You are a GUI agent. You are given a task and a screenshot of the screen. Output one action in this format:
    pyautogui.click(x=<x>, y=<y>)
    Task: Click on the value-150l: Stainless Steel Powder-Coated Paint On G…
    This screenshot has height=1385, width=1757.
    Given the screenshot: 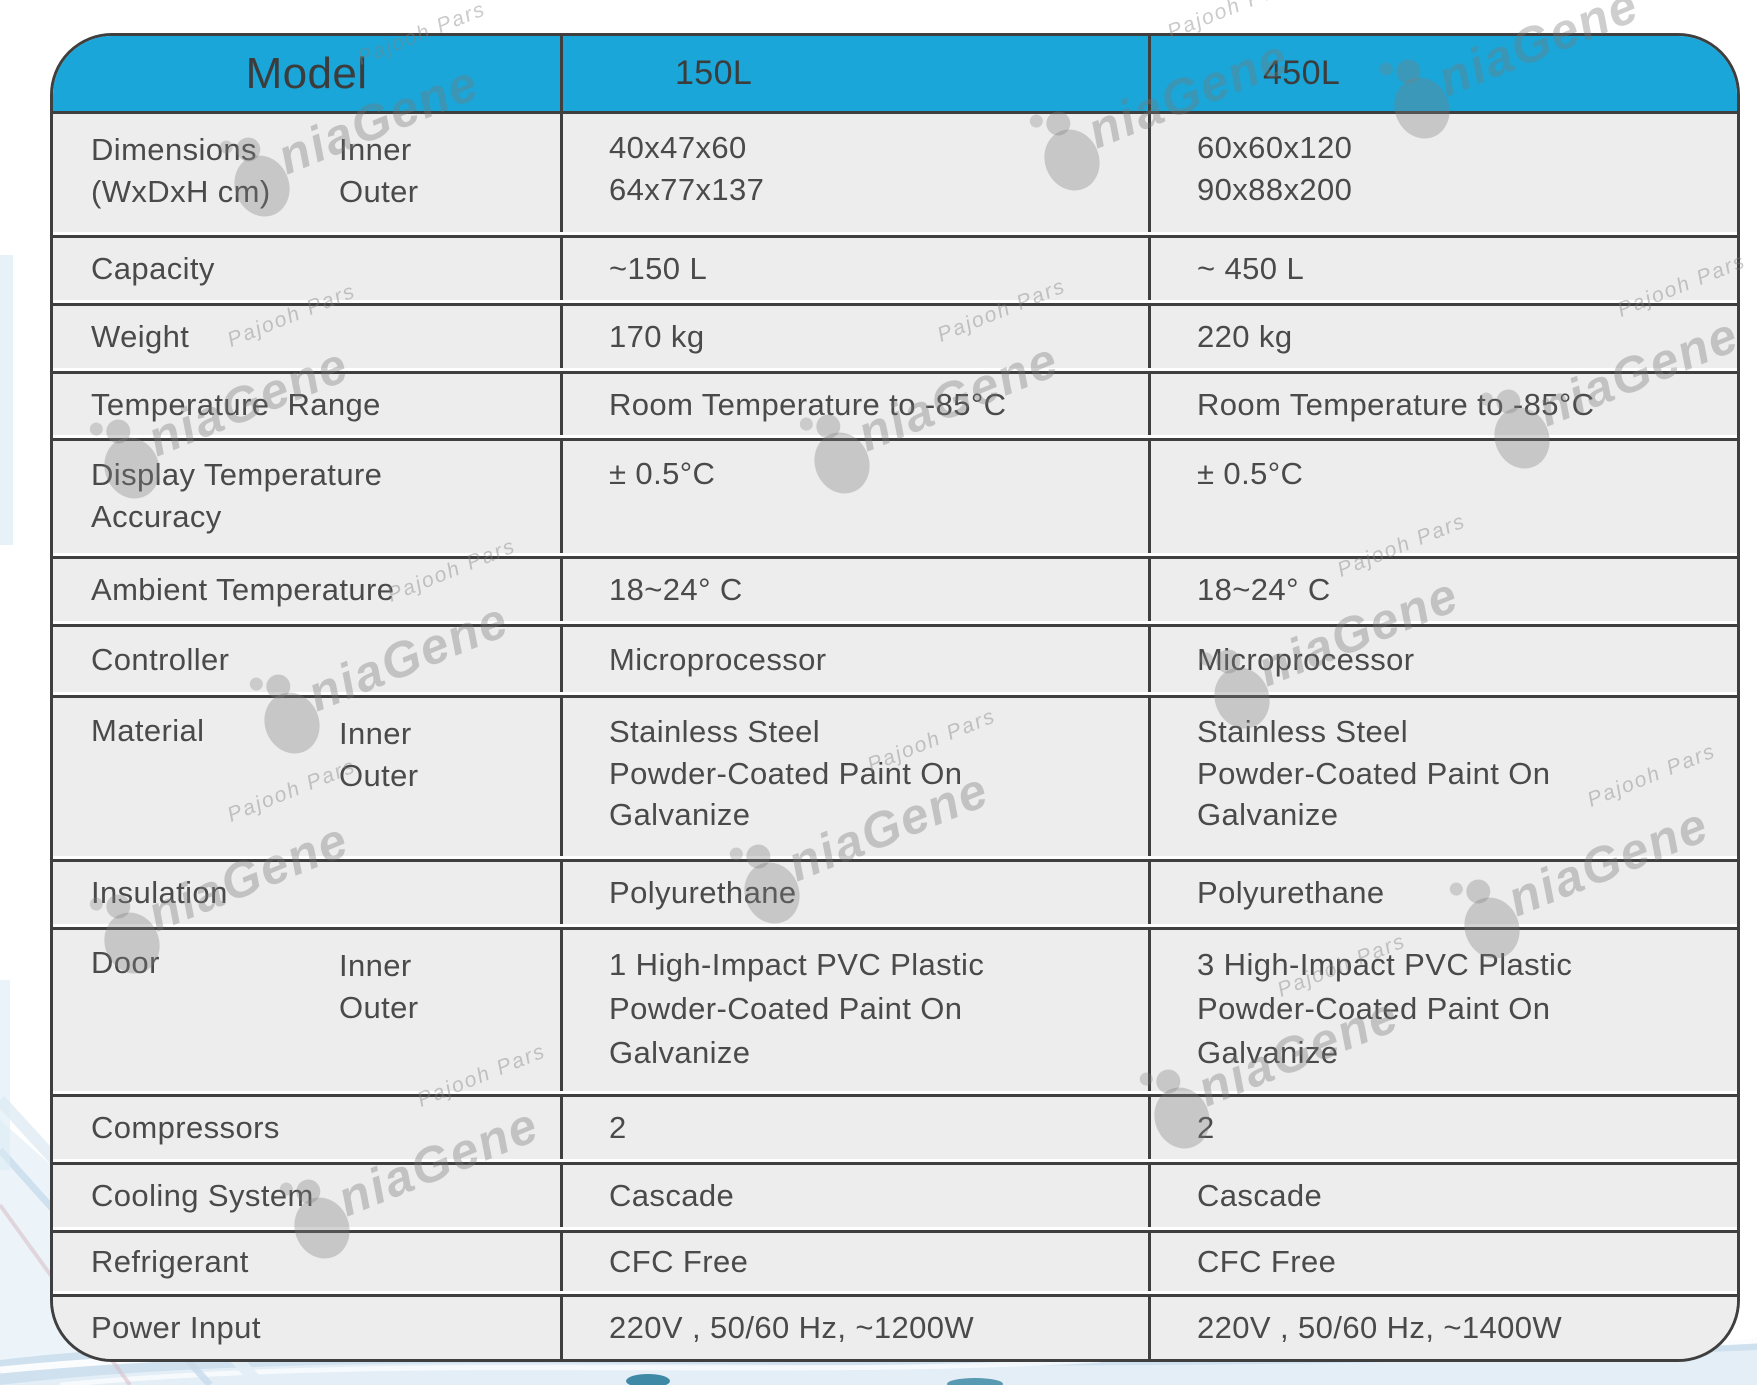 What is the action you would take?
    pyautogui.click(x=857, y=777)
    